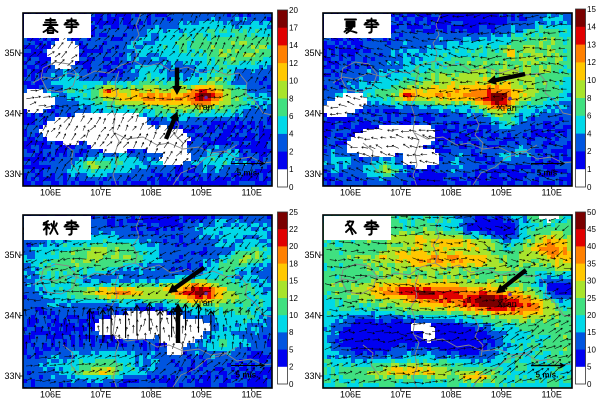 This screenshot has height=412, width=603. I want to click on svg-text: 17, so click(293, 28).